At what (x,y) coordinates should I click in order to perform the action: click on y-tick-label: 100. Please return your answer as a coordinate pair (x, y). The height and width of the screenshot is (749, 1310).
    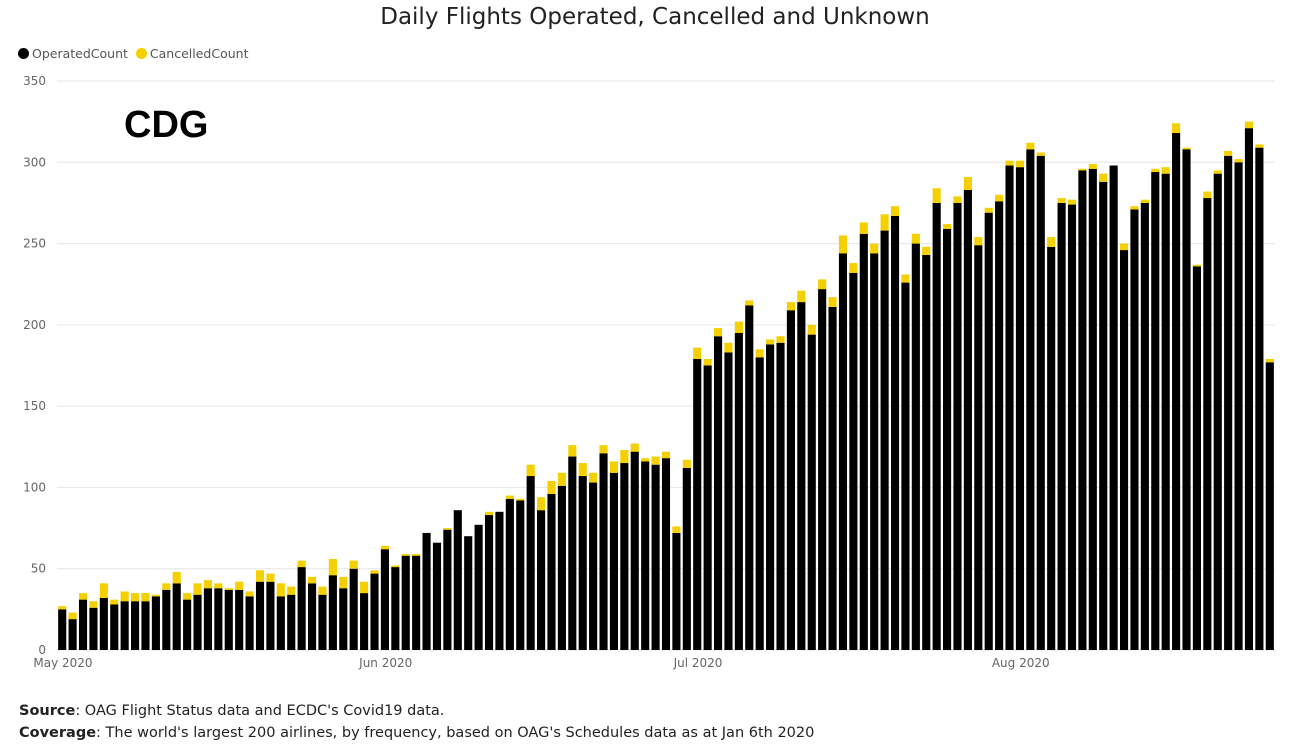
    Looking at the image, I should click on (34, 487).